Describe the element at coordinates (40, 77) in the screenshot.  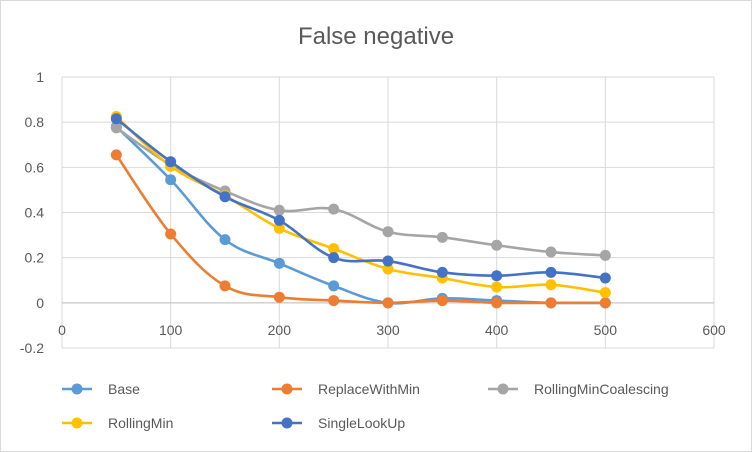
I see `y-tick-label: 1` at that location.